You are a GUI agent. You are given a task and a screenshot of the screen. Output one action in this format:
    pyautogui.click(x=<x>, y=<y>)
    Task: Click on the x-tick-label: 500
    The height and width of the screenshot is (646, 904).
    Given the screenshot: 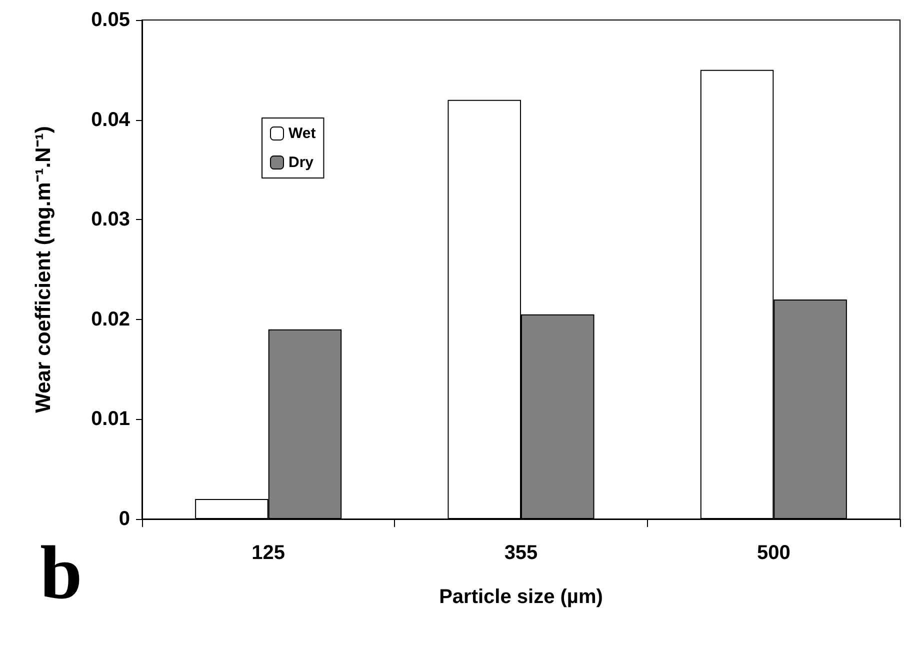 What is the action you would take?
    pyautogui.click(x=773, y=553)
    